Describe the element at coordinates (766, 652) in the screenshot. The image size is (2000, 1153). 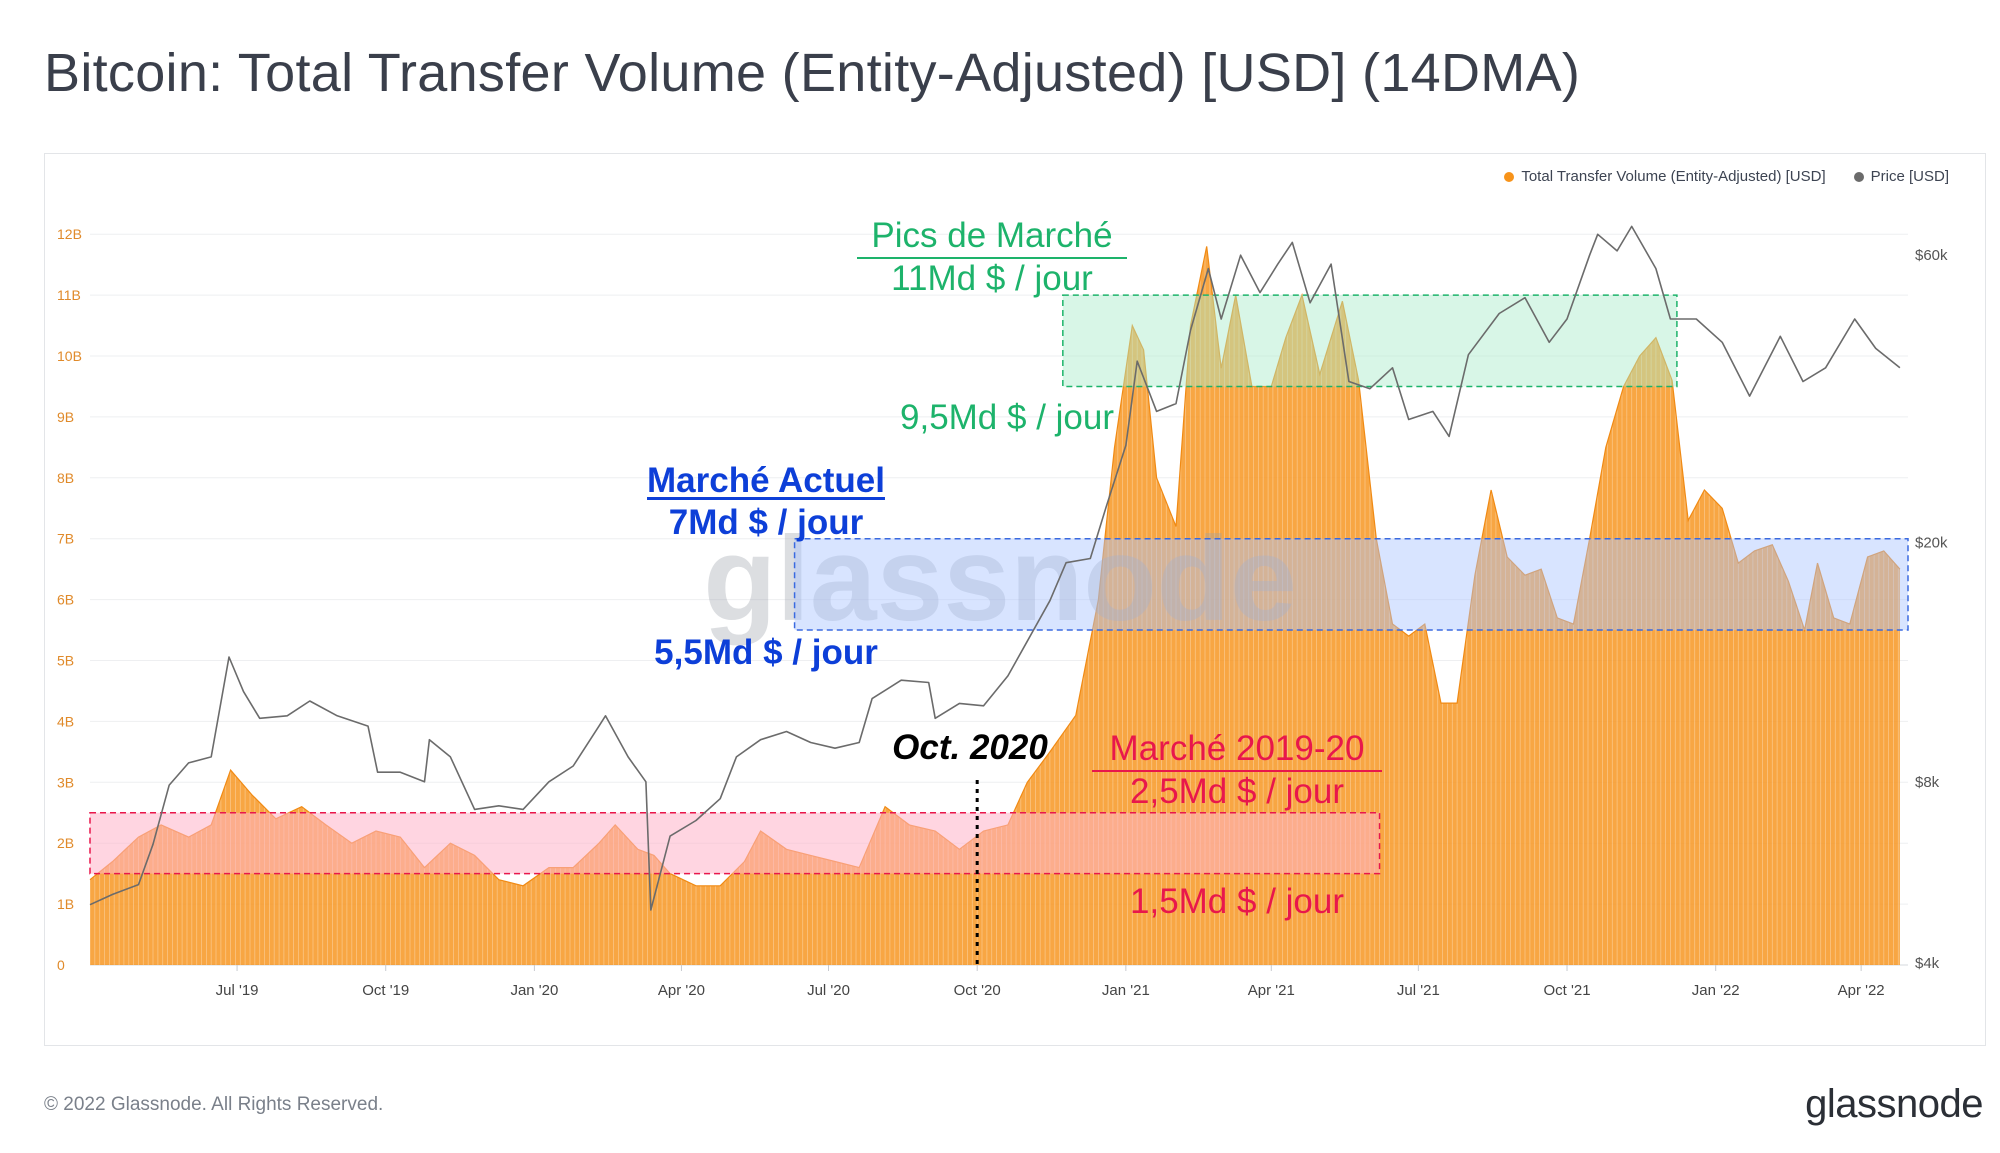
I see `current-bottom-label: 5,5Md $ / jour` at that location.